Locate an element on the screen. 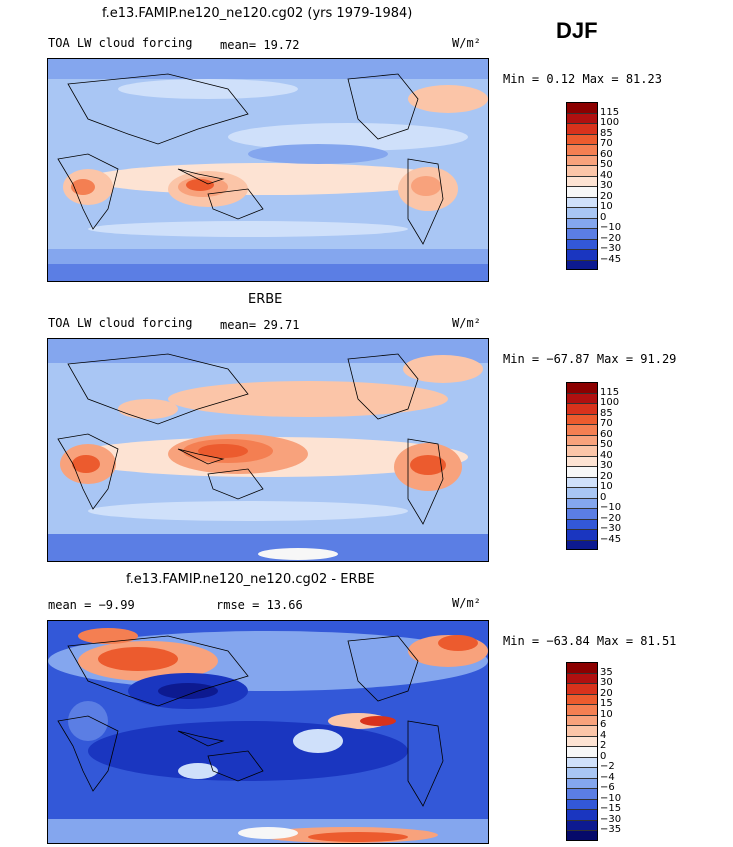 This screenshot has height=847, width=733. panel2-mean: mean= 29.71 is located at coordinates (260, 325).